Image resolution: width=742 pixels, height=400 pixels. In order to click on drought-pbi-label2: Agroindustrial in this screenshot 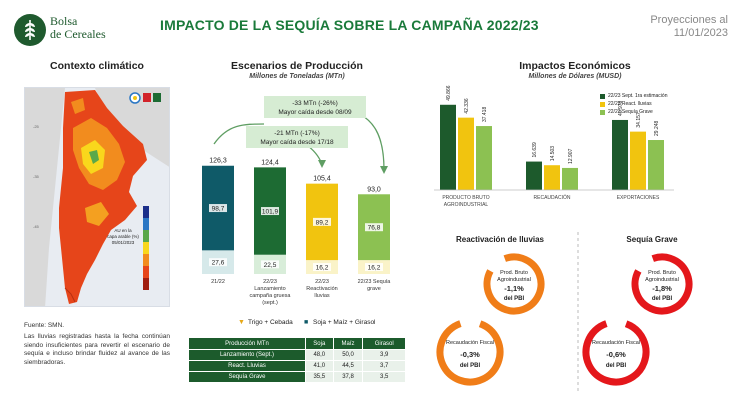, I will do `click(662, 280)`.